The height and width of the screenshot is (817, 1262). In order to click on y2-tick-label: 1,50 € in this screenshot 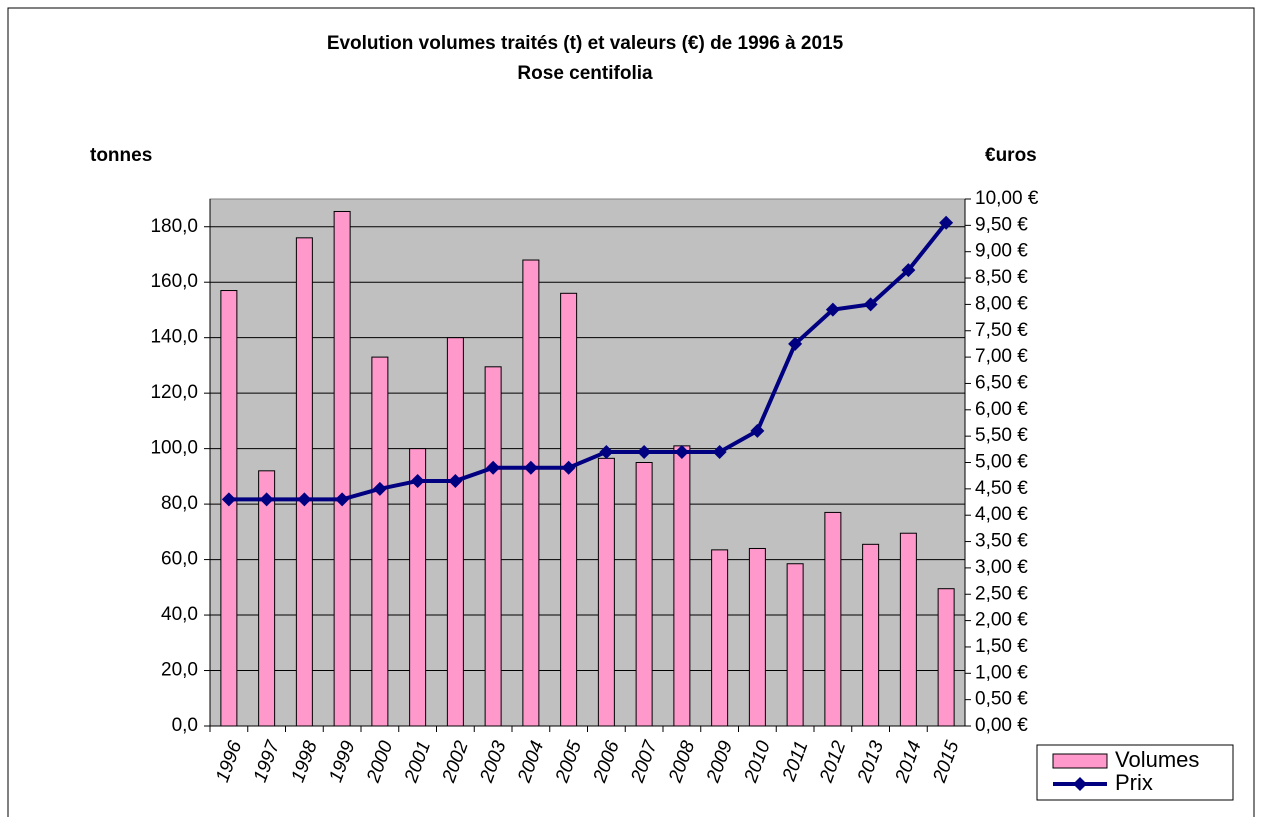, I will do `click(1001, 646)`.